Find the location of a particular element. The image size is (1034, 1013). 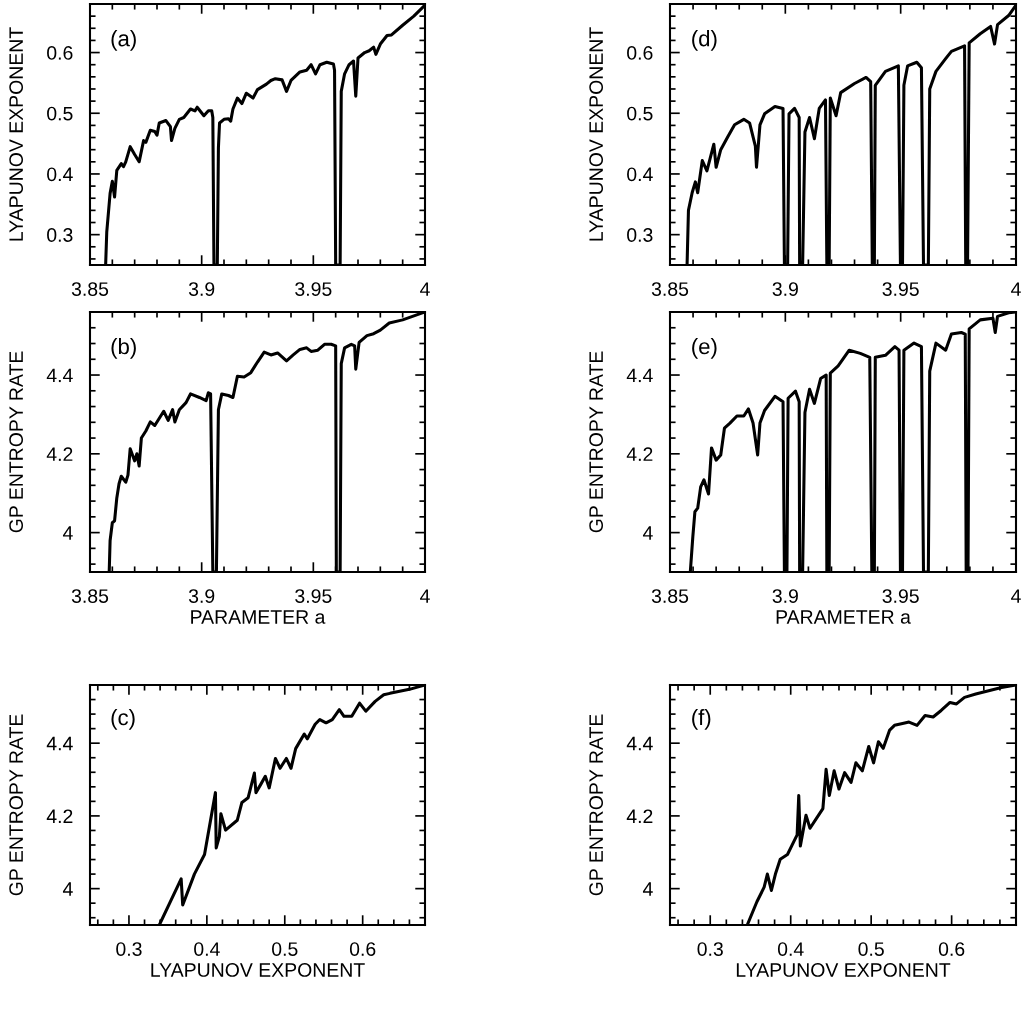

annotation: (c) is located at coordinates (123, 719).